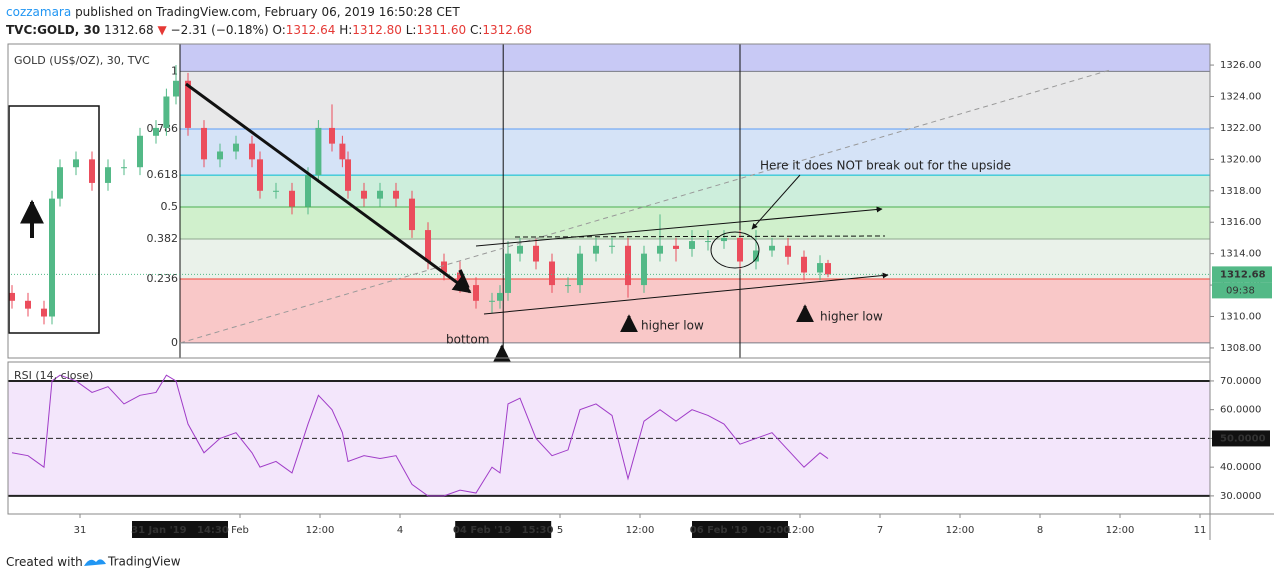 This screenshot has height=579, width=1274. What do you see at coordinates (163, 238) in the screenshot?
I see `fib-label: 0.382` at bounding box center [163, 238].